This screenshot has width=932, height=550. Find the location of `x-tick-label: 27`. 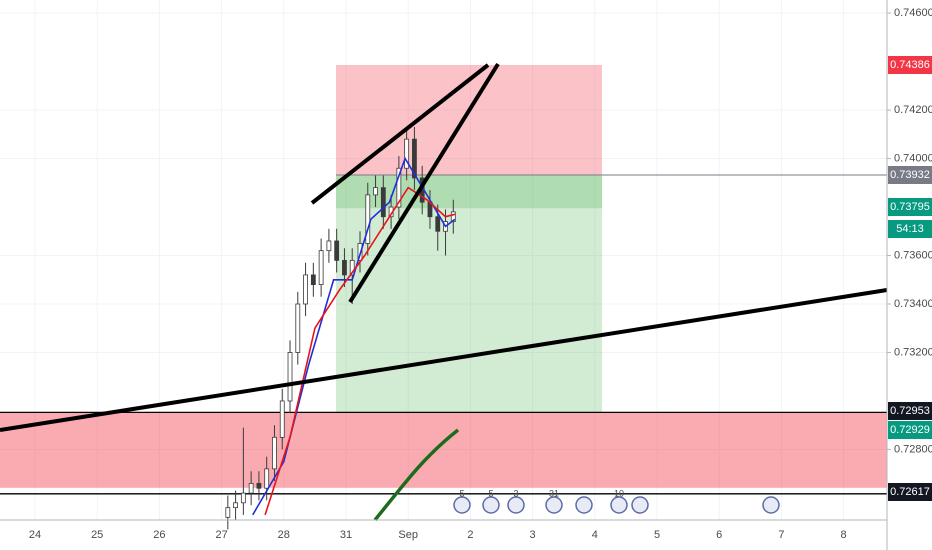

x-tick-label: 27 is located at coordinates (221, 535).